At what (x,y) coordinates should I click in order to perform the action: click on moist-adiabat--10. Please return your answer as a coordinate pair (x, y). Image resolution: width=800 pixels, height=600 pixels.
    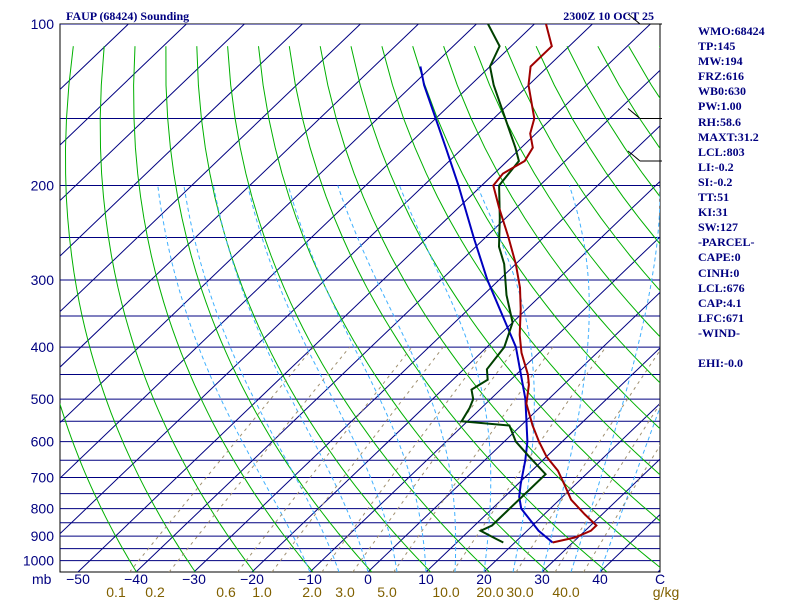
    Looking at the image, I should click on (234, 378).